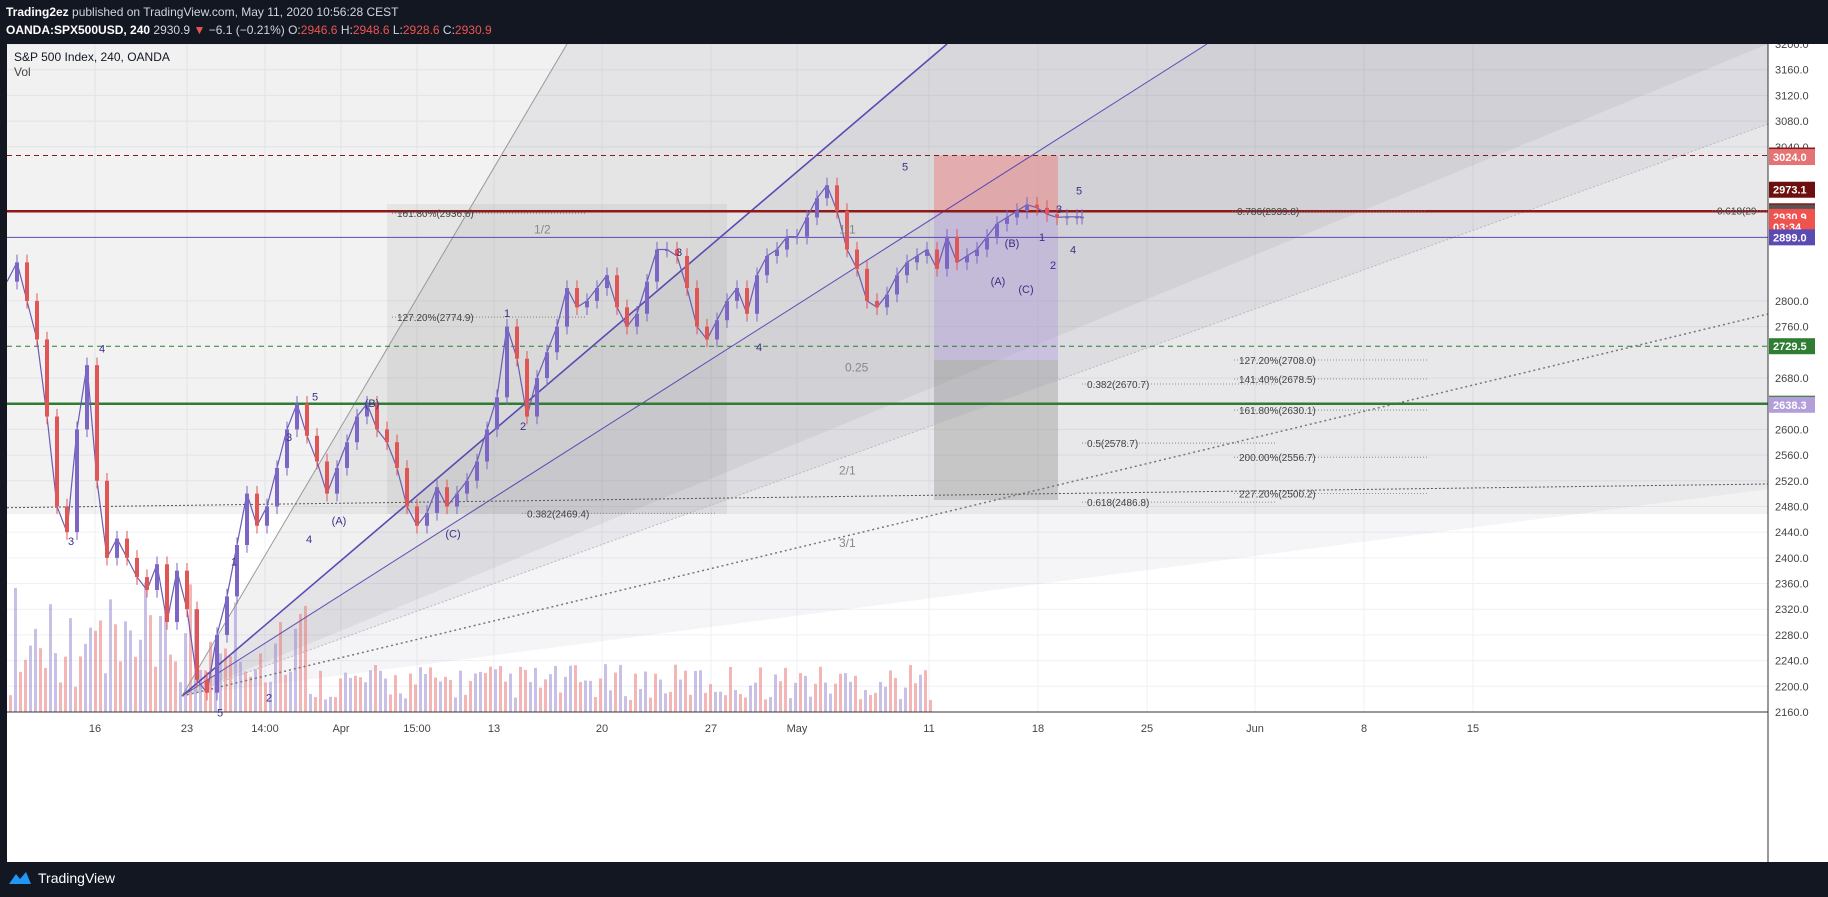  I want to click on legend-title: S&P 500 Index, 240, OANDA, so click(92, 57).